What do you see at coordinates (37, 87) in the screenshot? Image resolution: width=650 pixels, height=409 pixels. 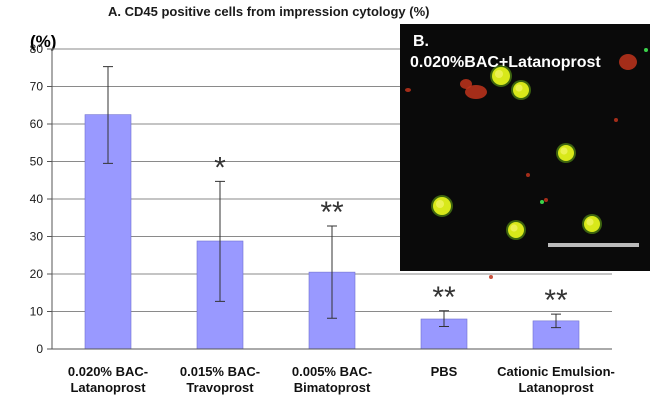 I see `y-tick-label: 70` at bounding box center [37, 87].